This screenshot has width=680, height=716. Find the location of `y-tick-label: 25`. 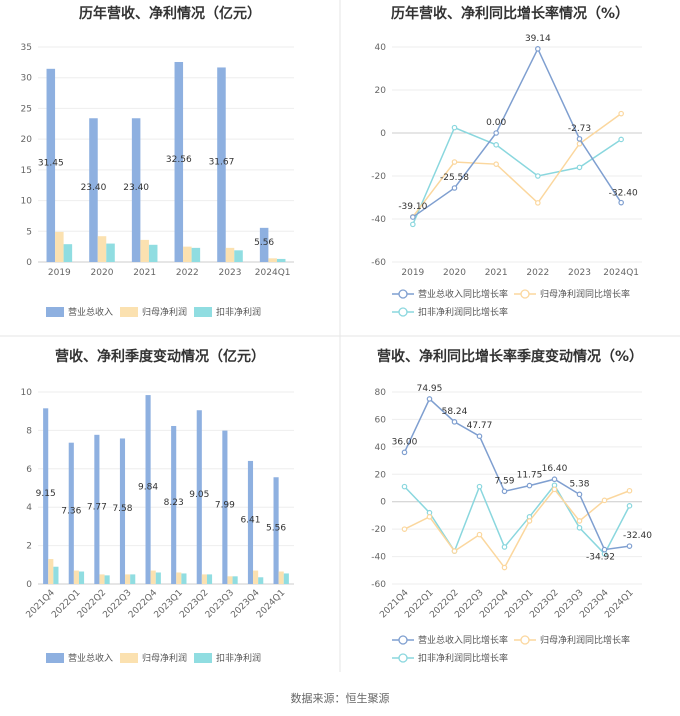

y-tick-label: 25 is located at coordinates (26, 109).